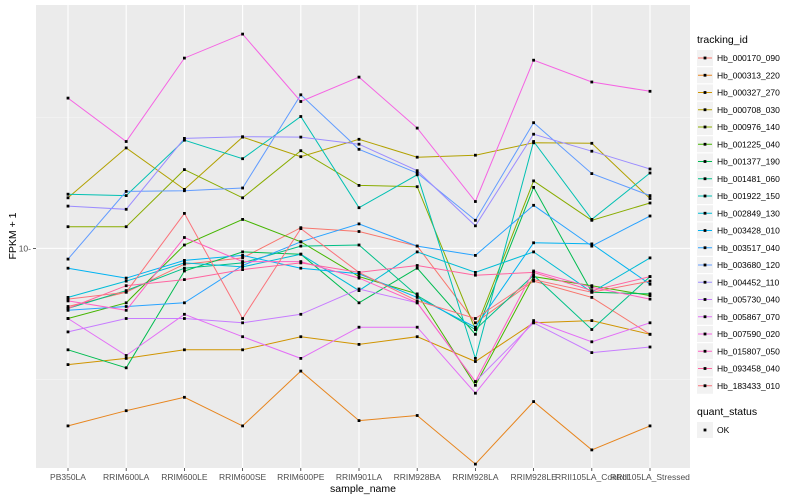 The width and height of the screenshot is (800, 500). I want to click on y-axis-title: FPKM + 1, so click(13, 235).